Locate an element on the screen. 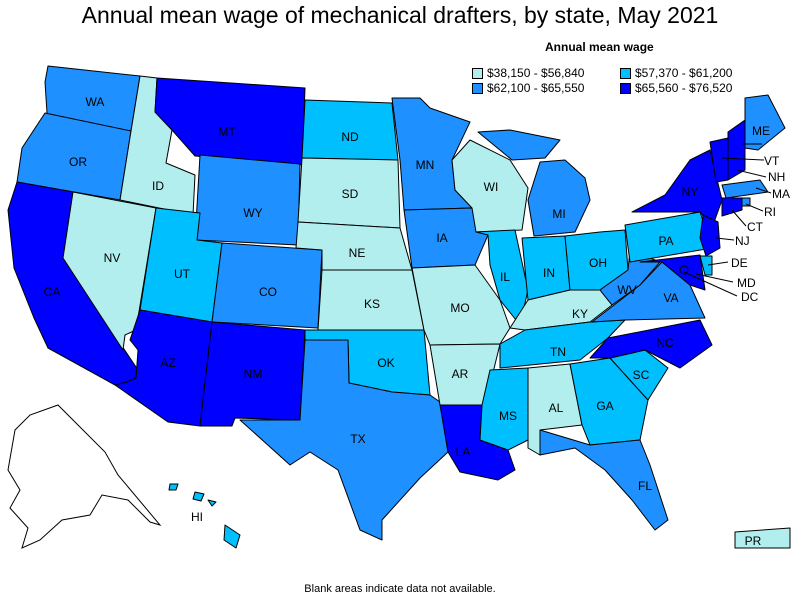 Image resolution: width=800 pixels, height=600 pixels. label-MO: MO is located at coordinates (459, 308).